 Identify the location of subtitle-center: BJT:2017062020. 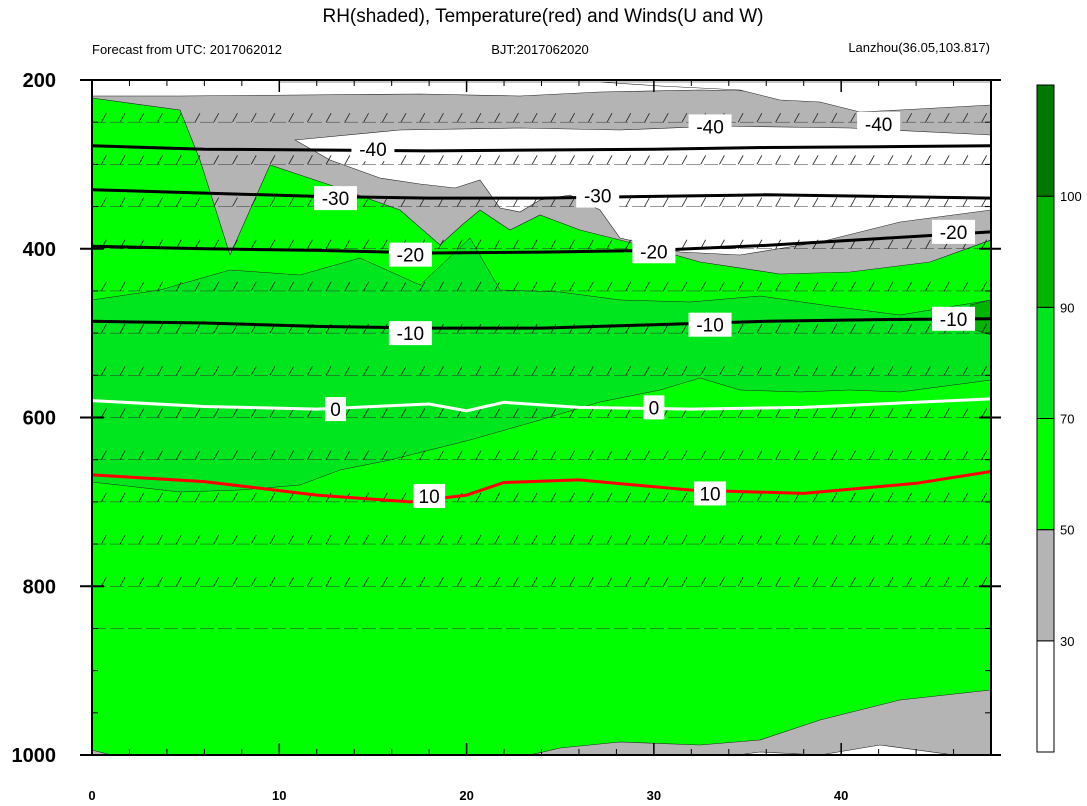
(540, 49).